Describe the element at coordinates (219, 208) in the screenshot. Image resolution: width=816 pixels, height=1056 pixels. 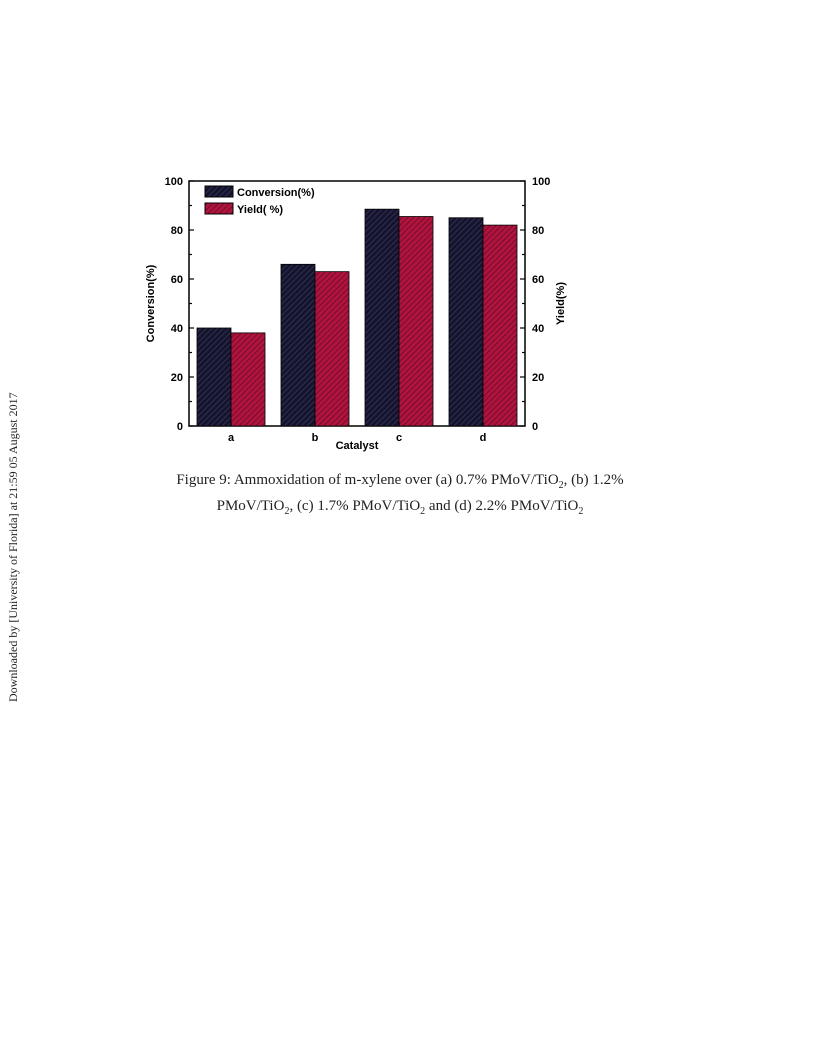
I see `legend-swatch-yield` at that location.